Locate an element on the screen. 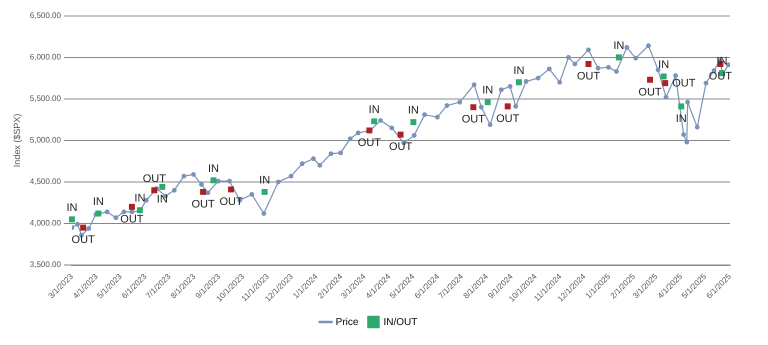 The height and width of the screenshot is (345, 768). y-tick-label: 5,500.00 is located at coordinates (46, 99).